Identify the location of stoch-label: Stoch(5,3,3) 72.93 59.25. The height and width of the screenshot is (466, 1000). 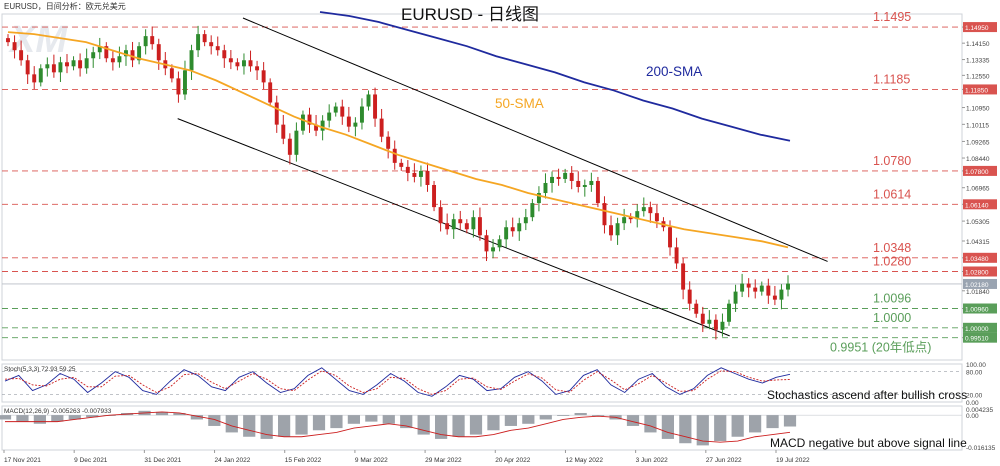
(40, 369).